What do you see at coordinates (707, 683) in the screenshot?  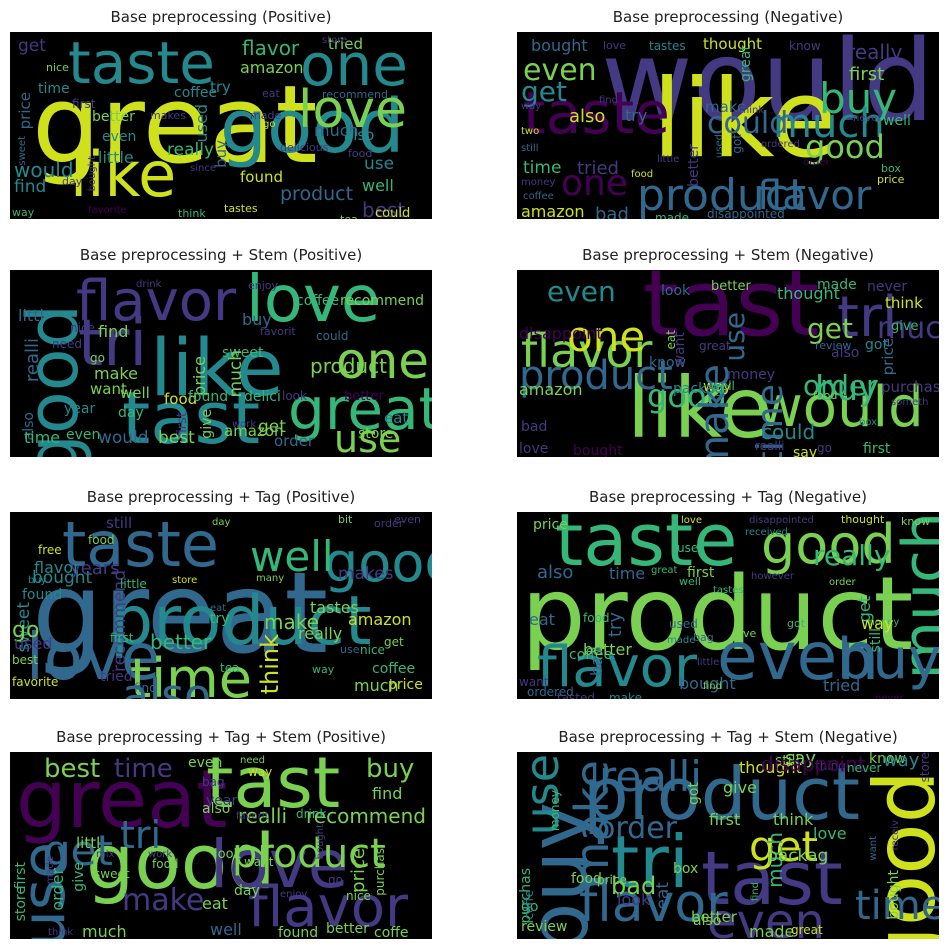 I see `cloud-word: bought` at bounding box center [707, 683].